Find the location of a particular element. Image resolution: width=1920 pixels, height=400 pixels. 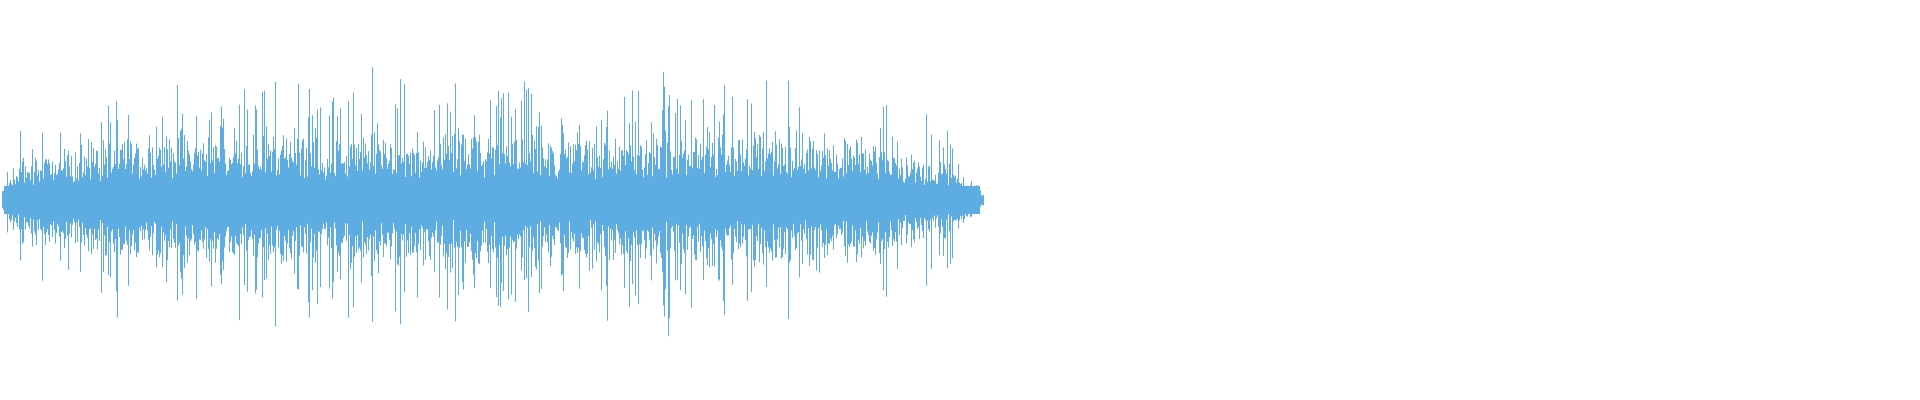

waveform-core is located at coordinates (492, 200).